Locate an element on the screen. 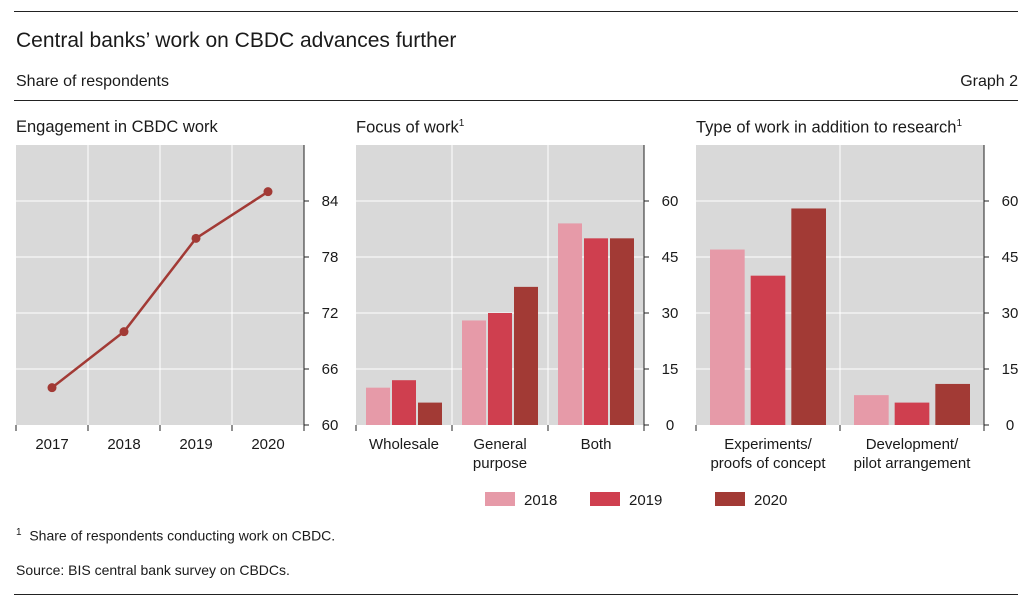  y-tick-label: 66 is located at coordinates (330, 369).